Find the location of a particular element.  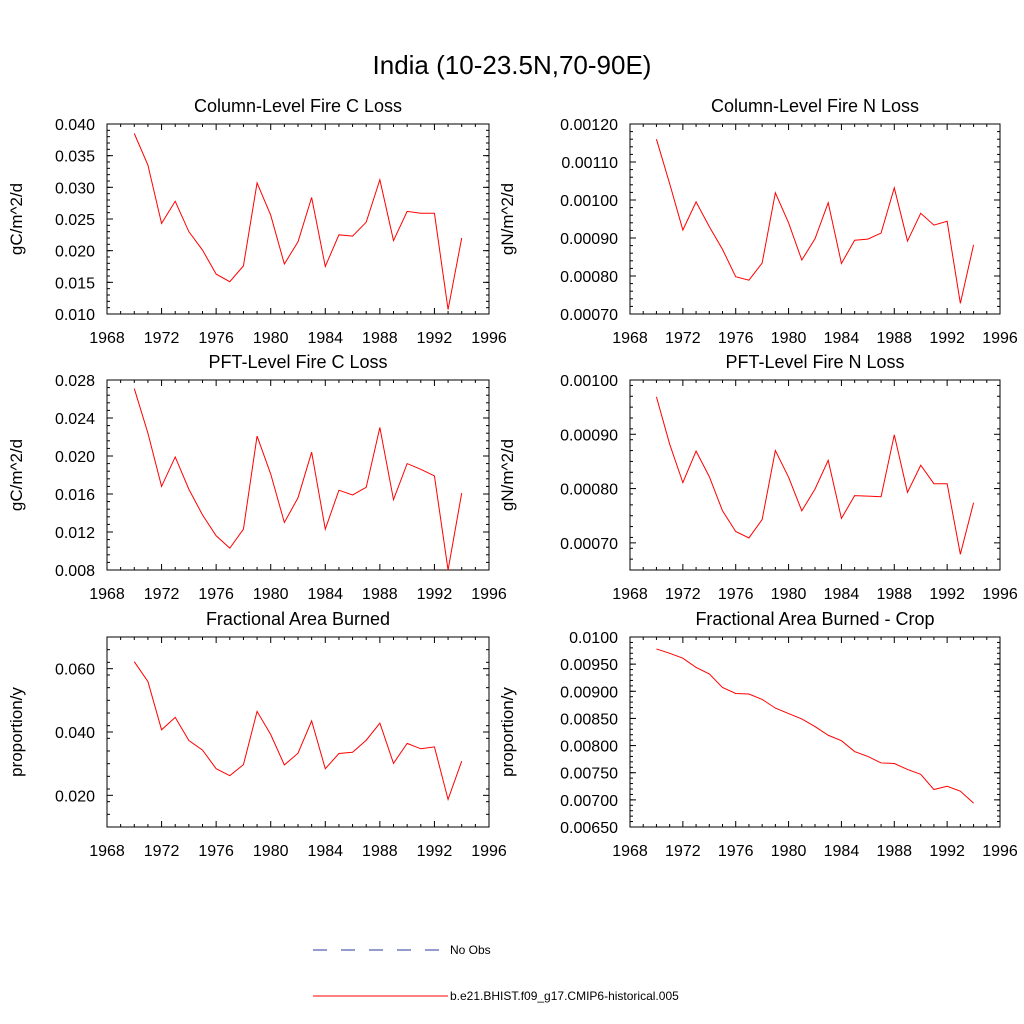

y-tick-label: 0.00650 is located at coordinates (589, 828).